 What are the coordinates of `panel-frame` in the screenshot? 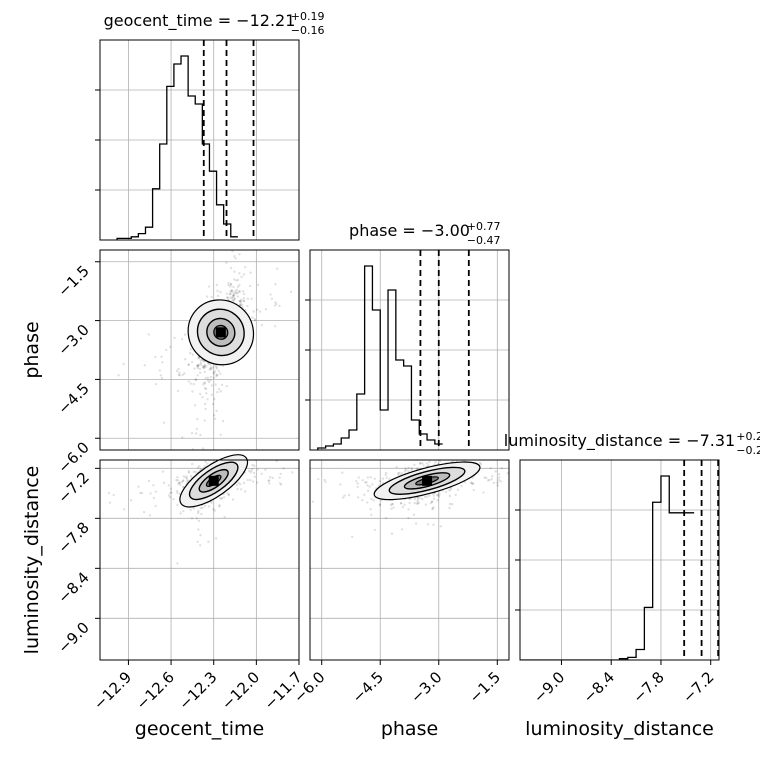 It's located at (409, 560).